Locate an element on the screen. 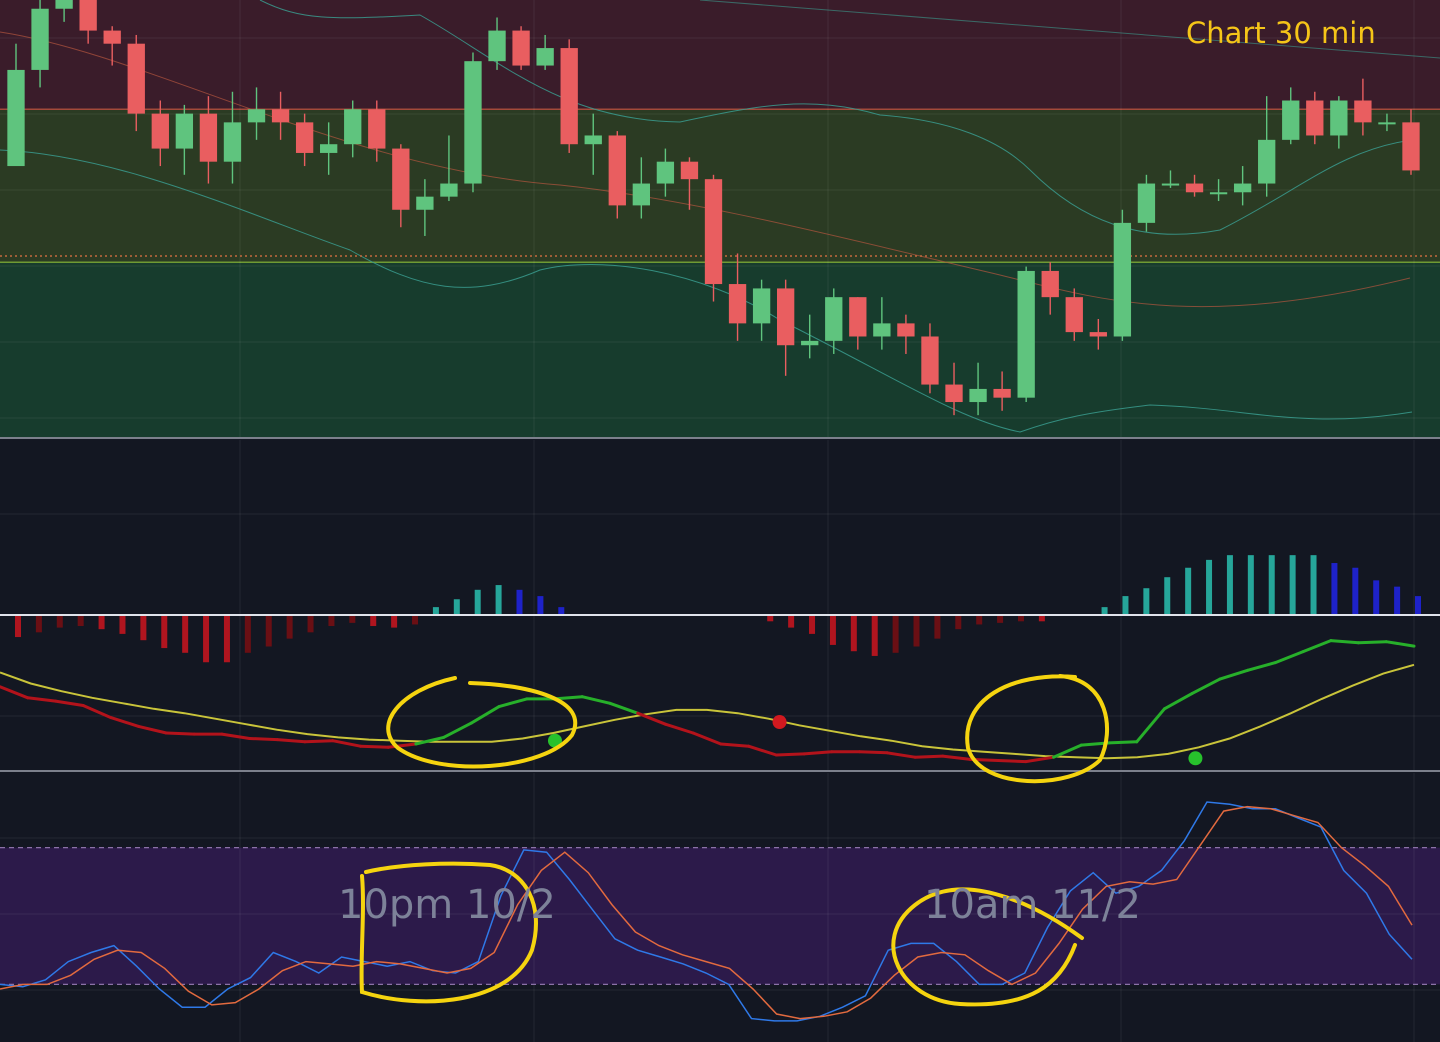 The height and width of the screenshot is (1042, 1440). long-trend-line is located at coordinates (1069, 29).